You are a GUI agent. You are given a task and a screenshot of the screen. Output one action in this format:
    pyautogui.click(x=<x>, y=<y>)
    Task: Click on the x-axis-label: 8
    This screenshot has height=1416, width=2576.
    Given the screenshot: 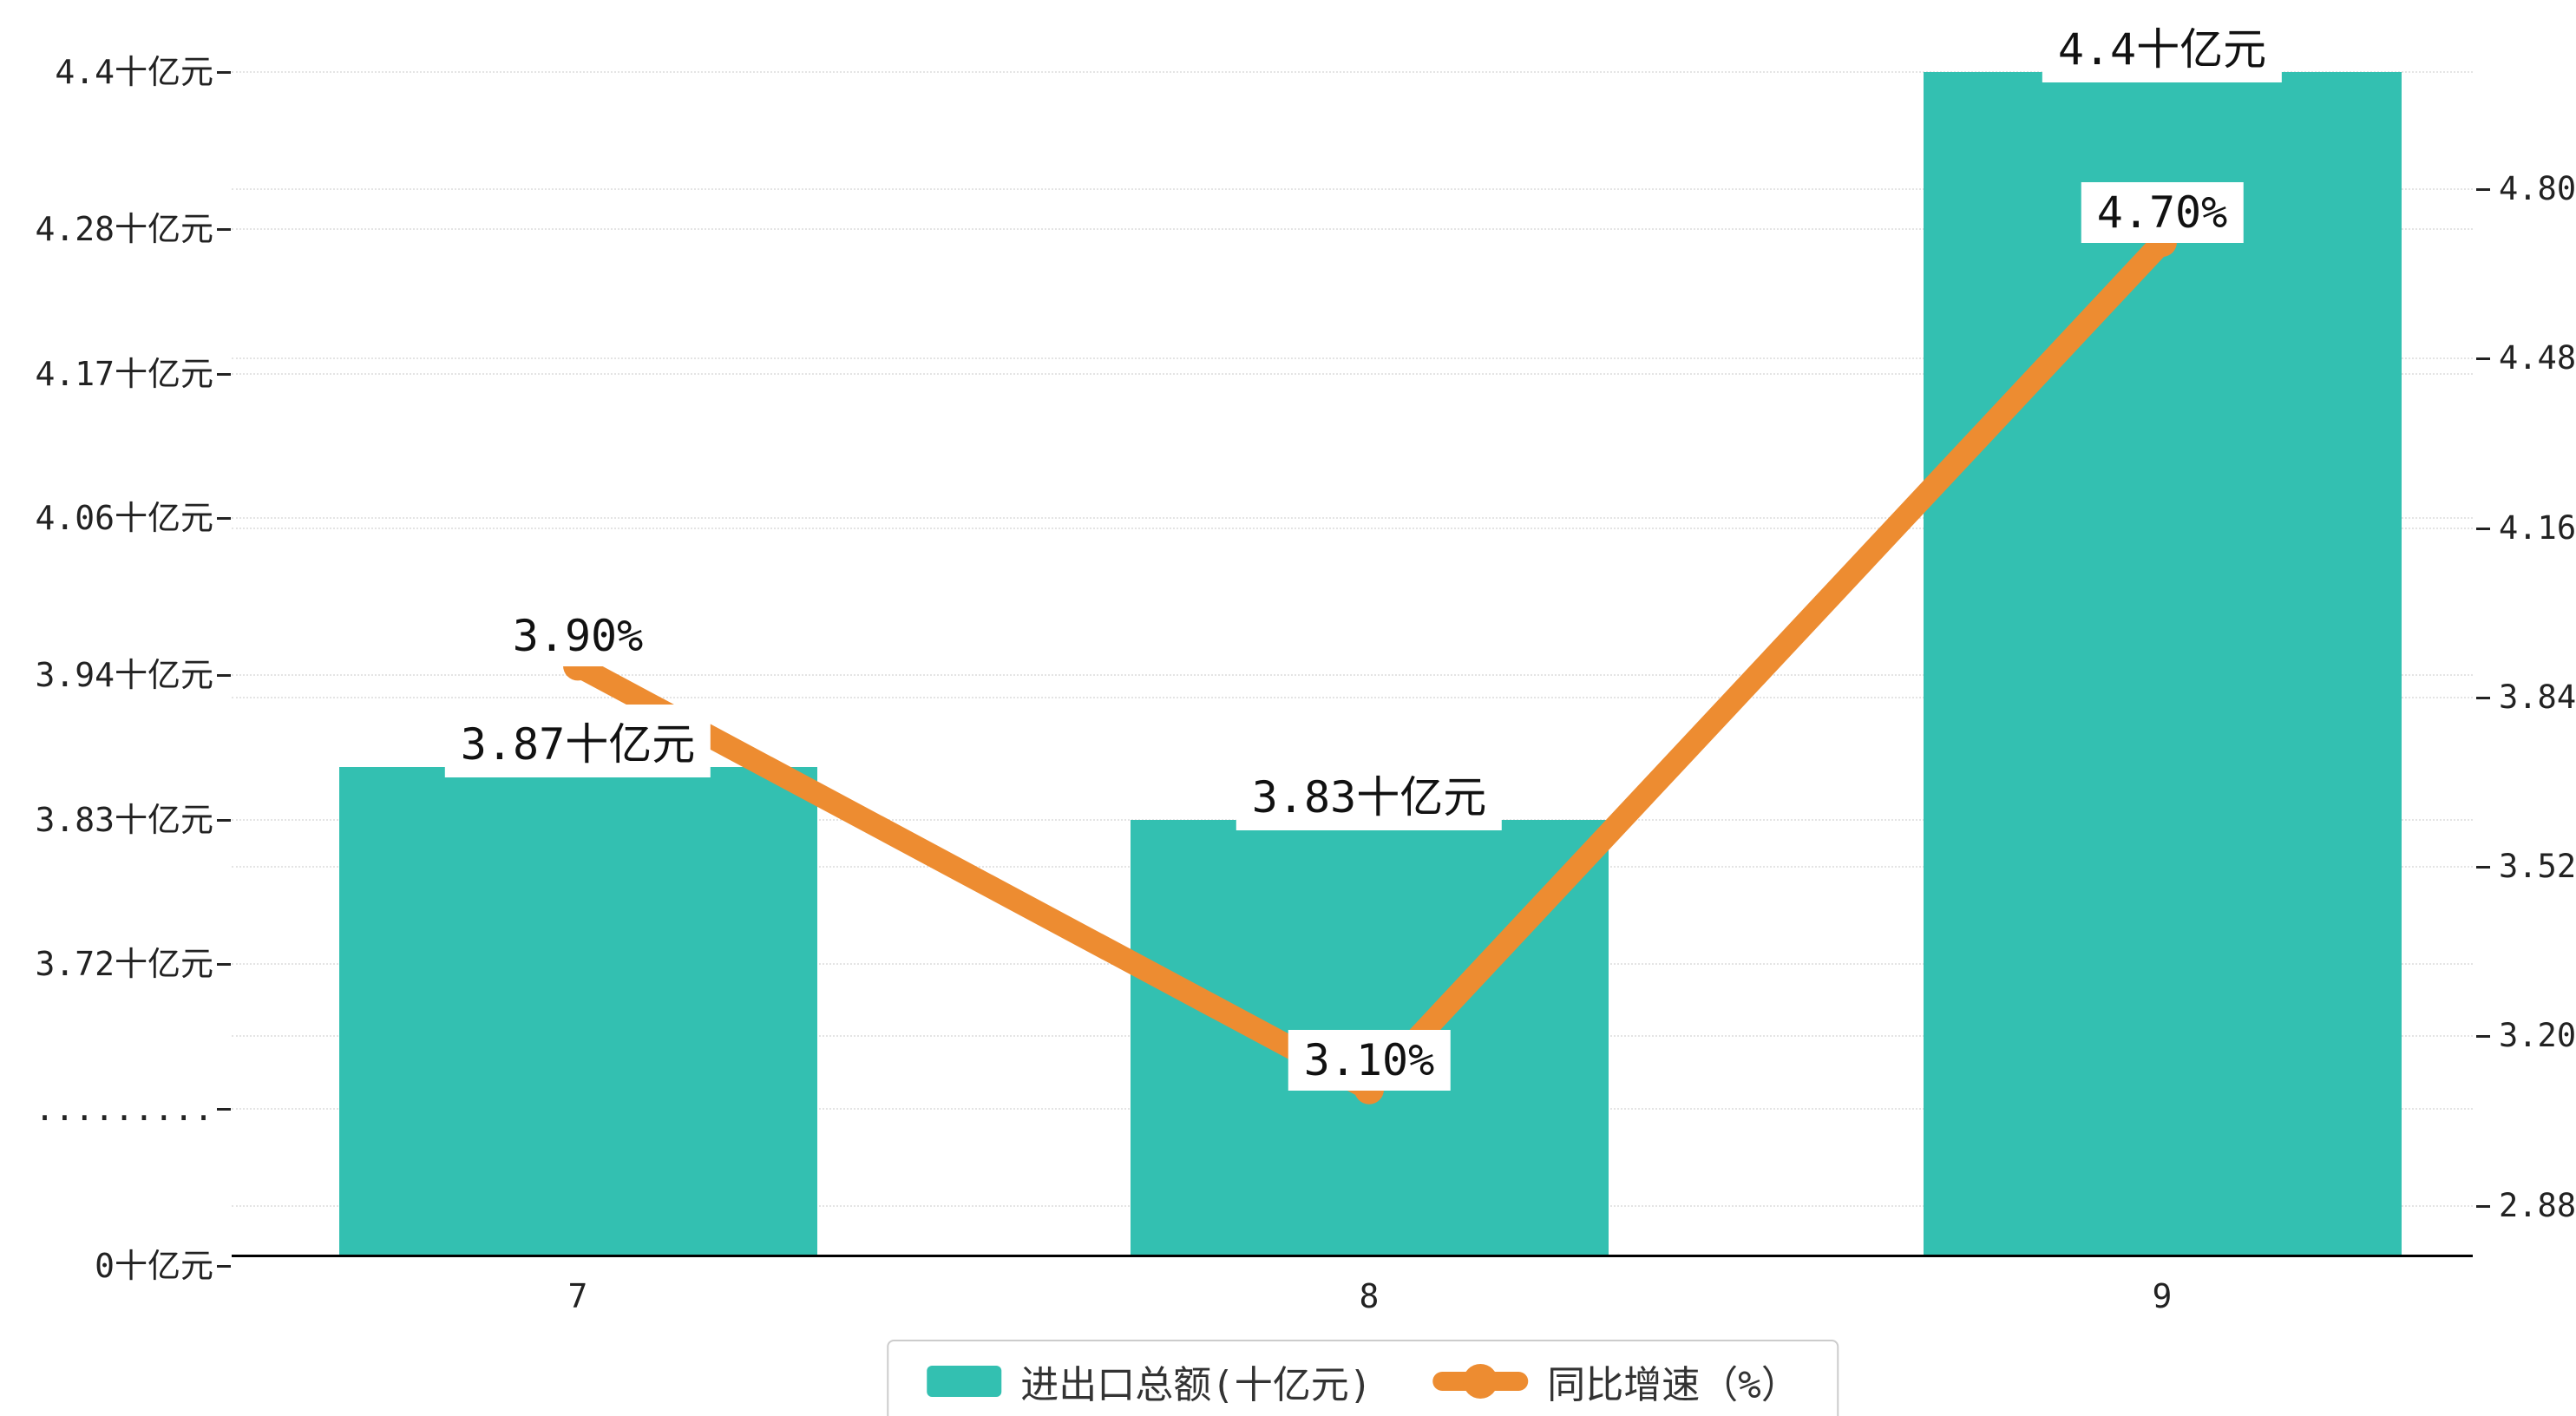 What is the action you would take?
    pyautogui.click(x=1369, y=1296)
    